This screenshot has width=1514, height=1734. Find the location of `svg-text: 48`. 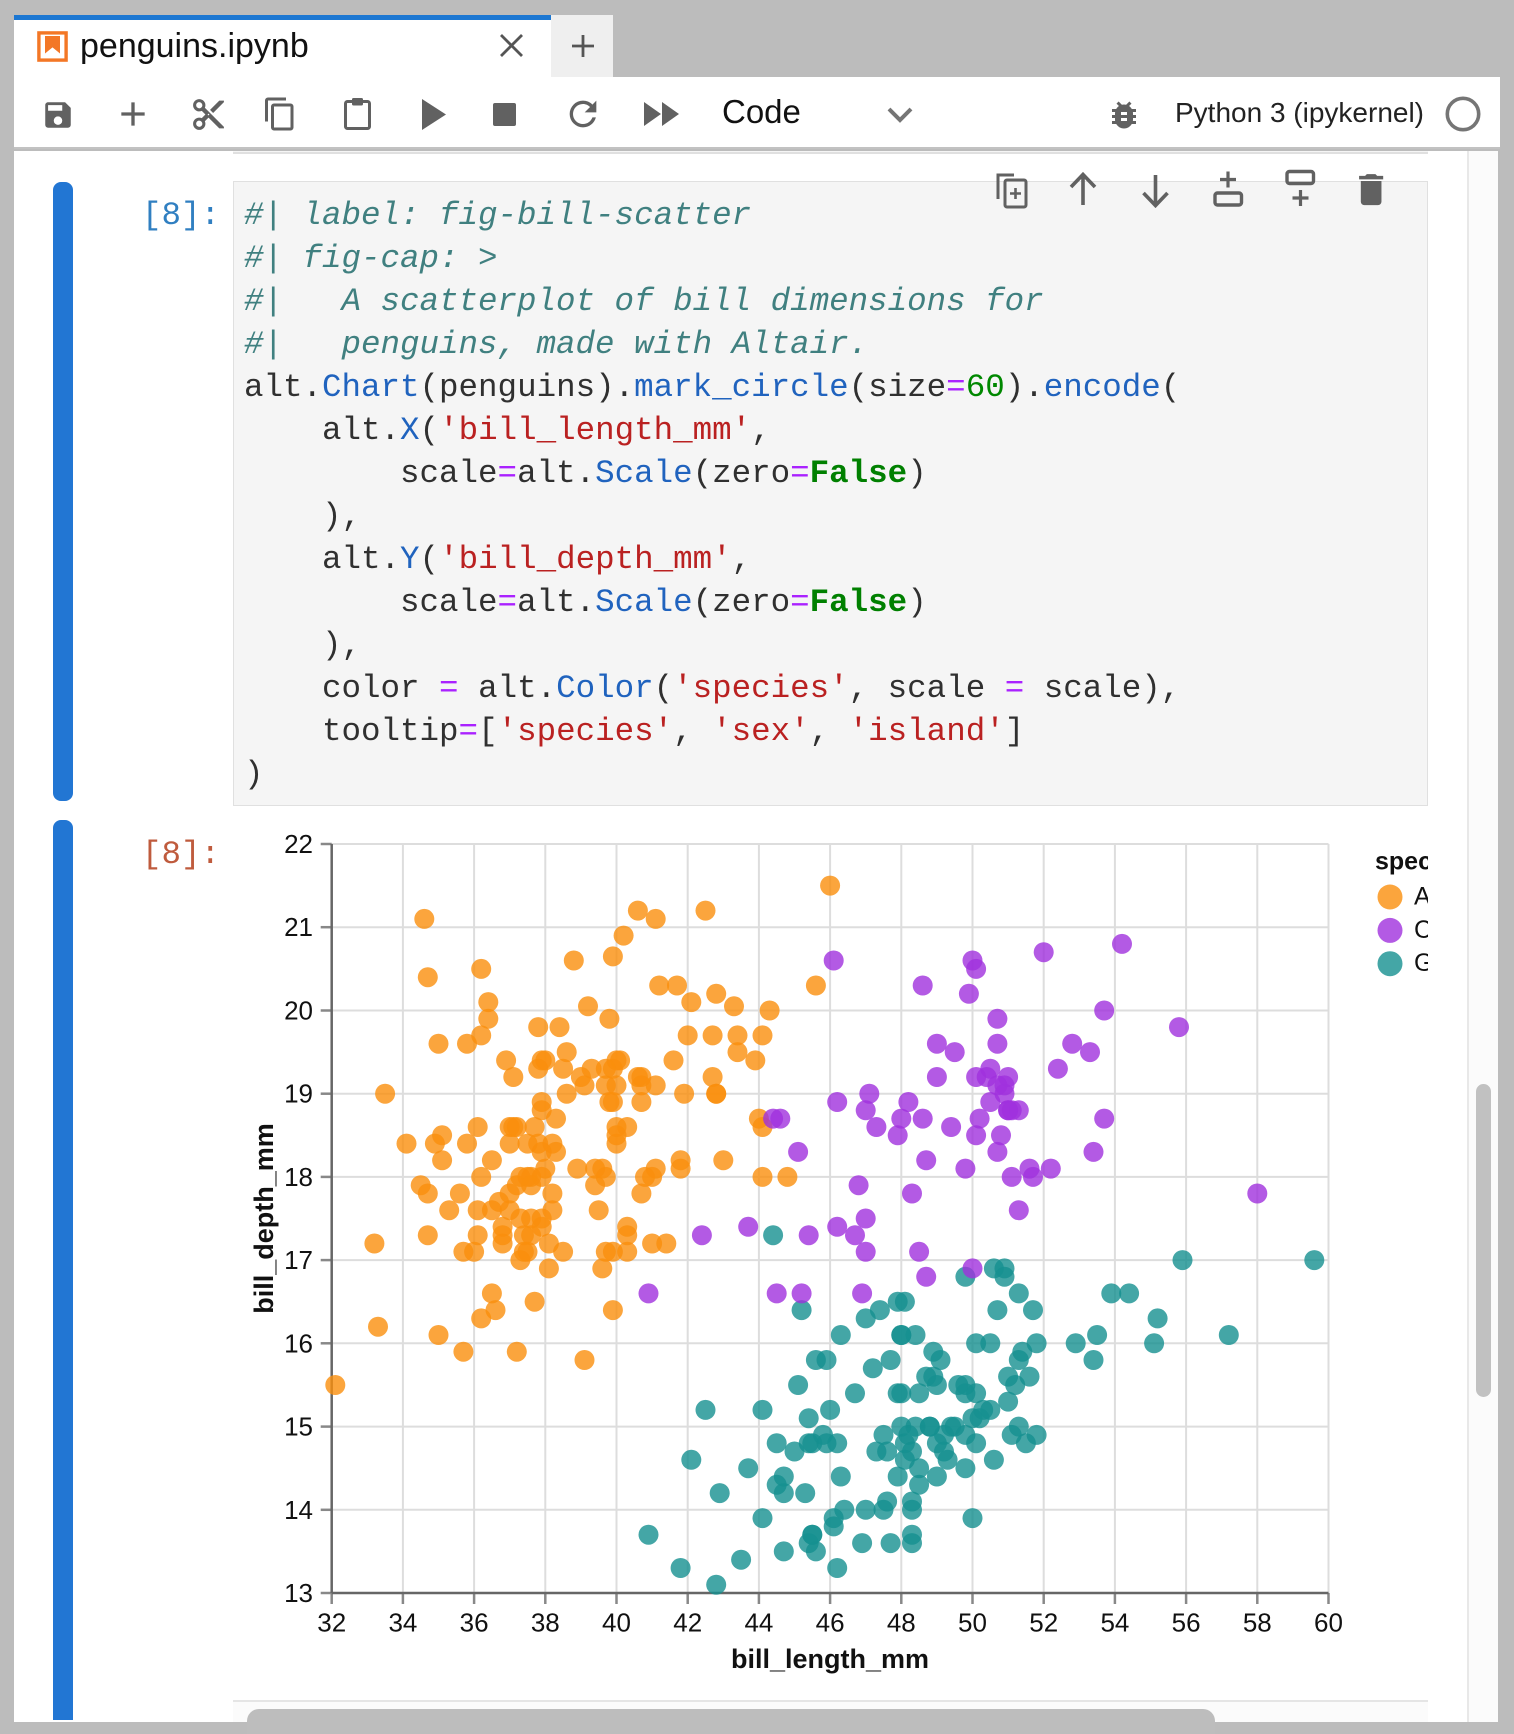

svg-text: 48 is located at coordinates (901, 1623).